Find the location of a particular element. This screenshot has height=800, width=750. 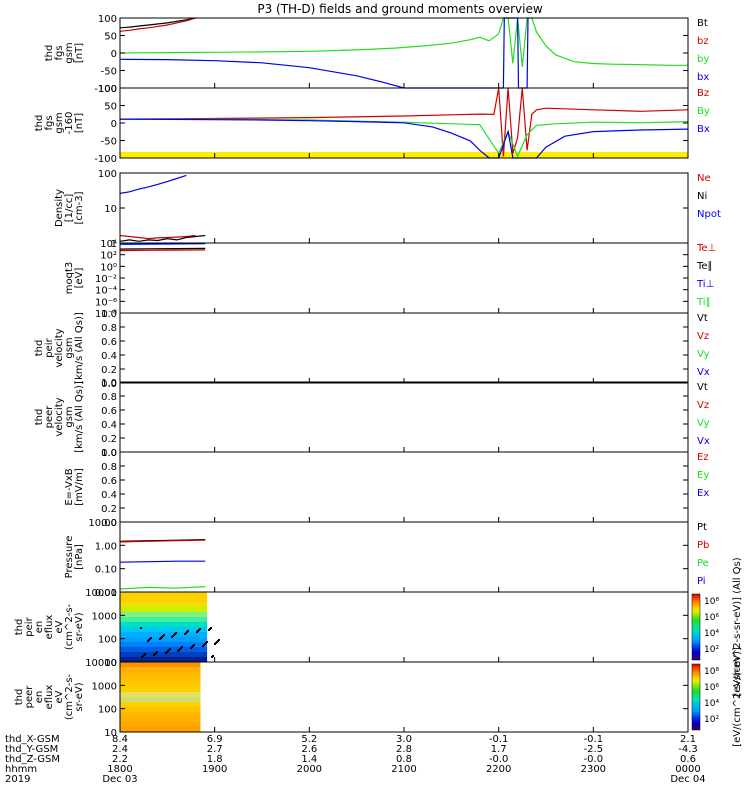

legend-entry: Ti⊥ is located at coordinates (705, 284).